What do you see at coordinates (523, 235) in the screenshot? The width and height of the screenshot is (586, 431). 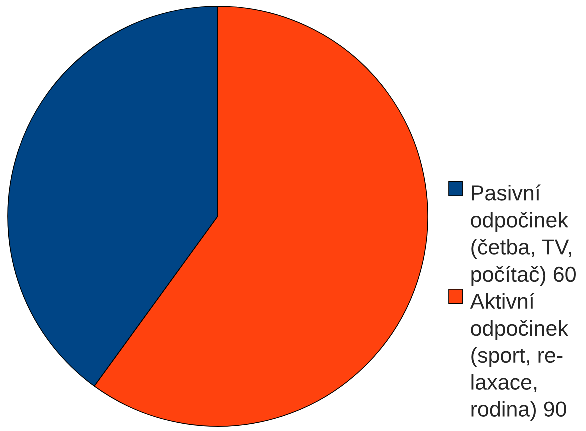 I see `legend-label: Pasivní odpočinek (četba, TV, počítač) 60` at bounding box center [523, 235].